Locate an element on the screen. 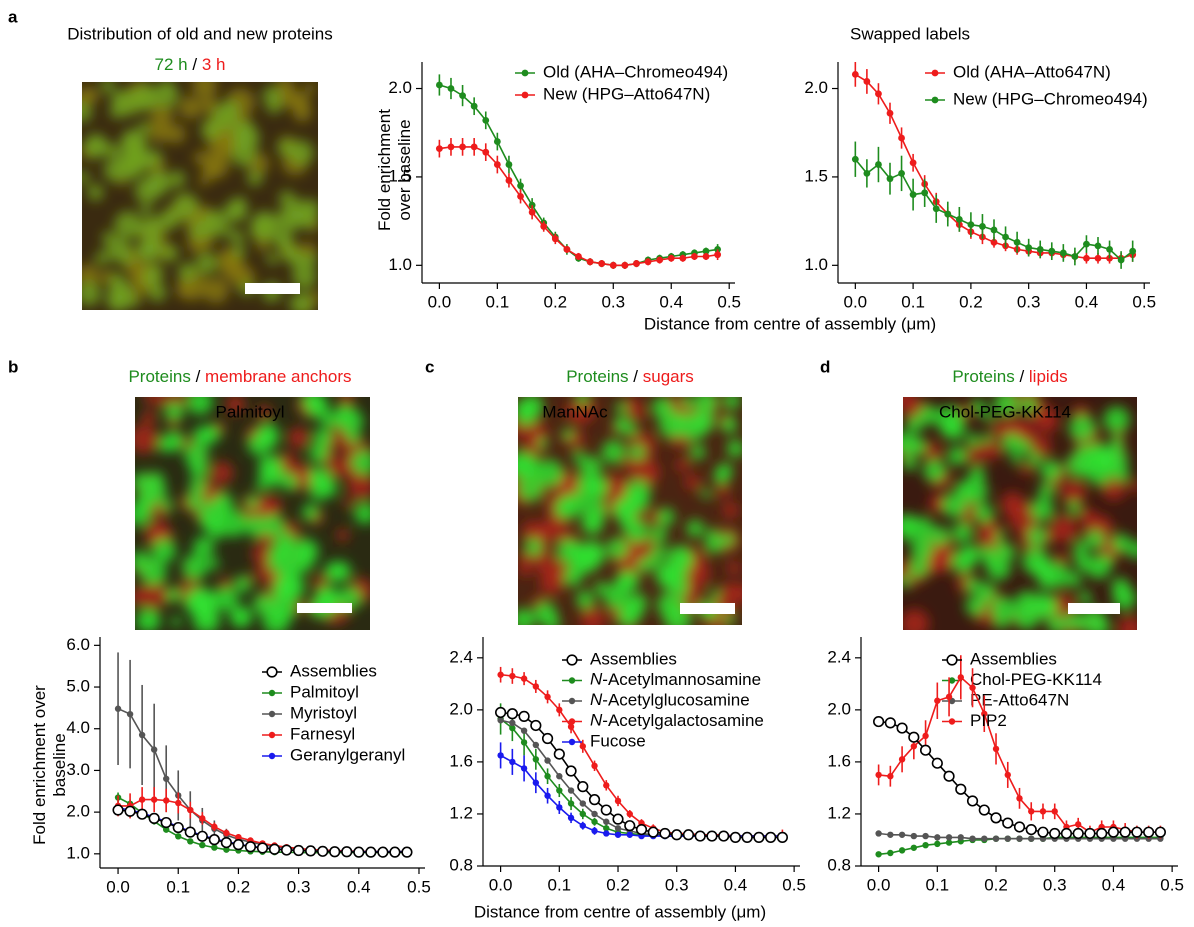 This screenshot has width=1194, height=927. y-tick-label: 5.0 is located at coordinates (78, 686).